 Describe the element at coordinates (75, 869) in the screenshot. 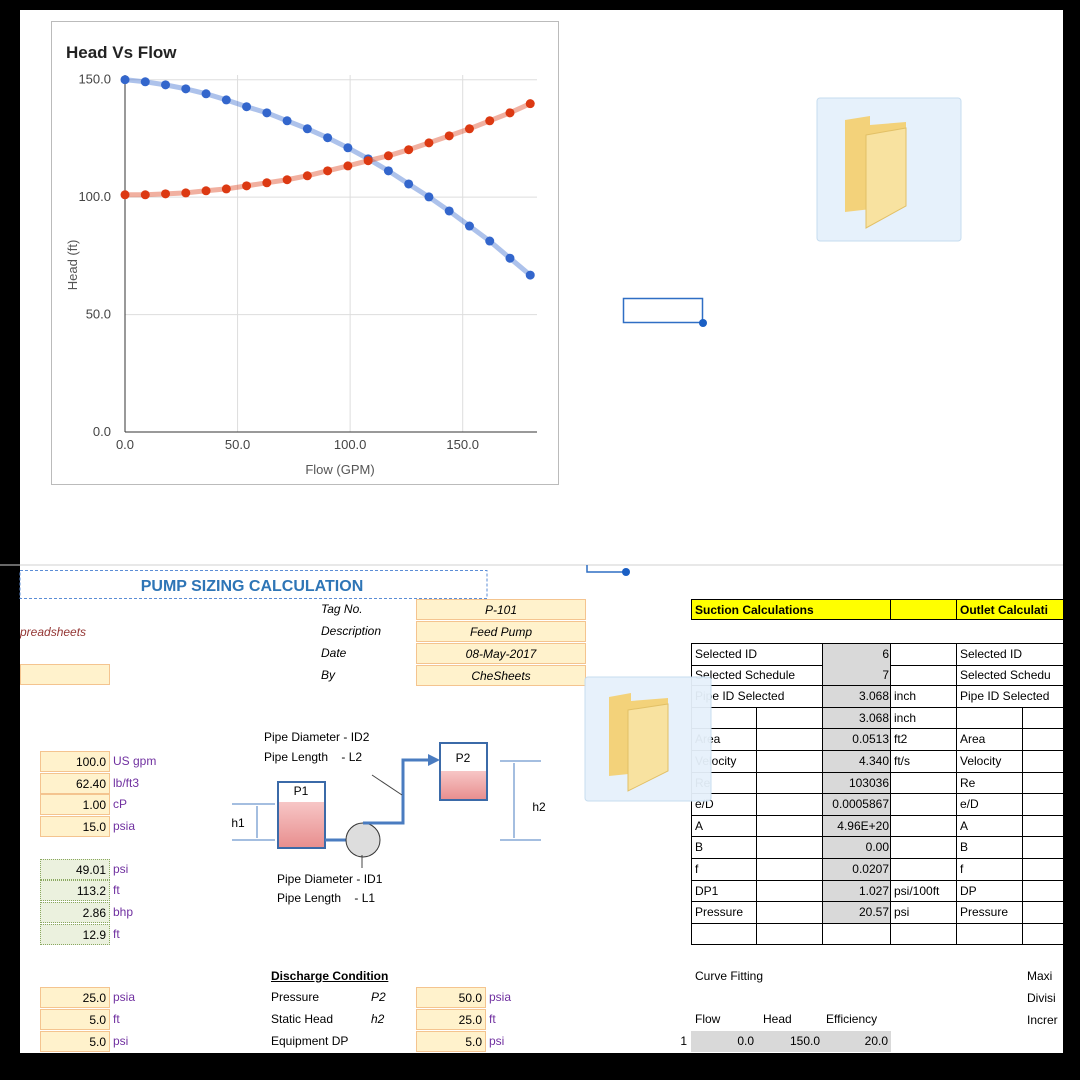

I see `value-cell: 49.01` at that location.